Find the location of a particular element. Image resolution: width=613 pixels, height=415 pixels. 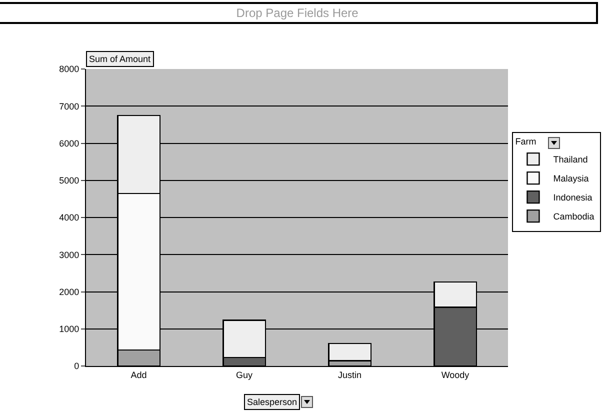

chart-title: Drop Page Fields Here is located at coordinates (297, 13).